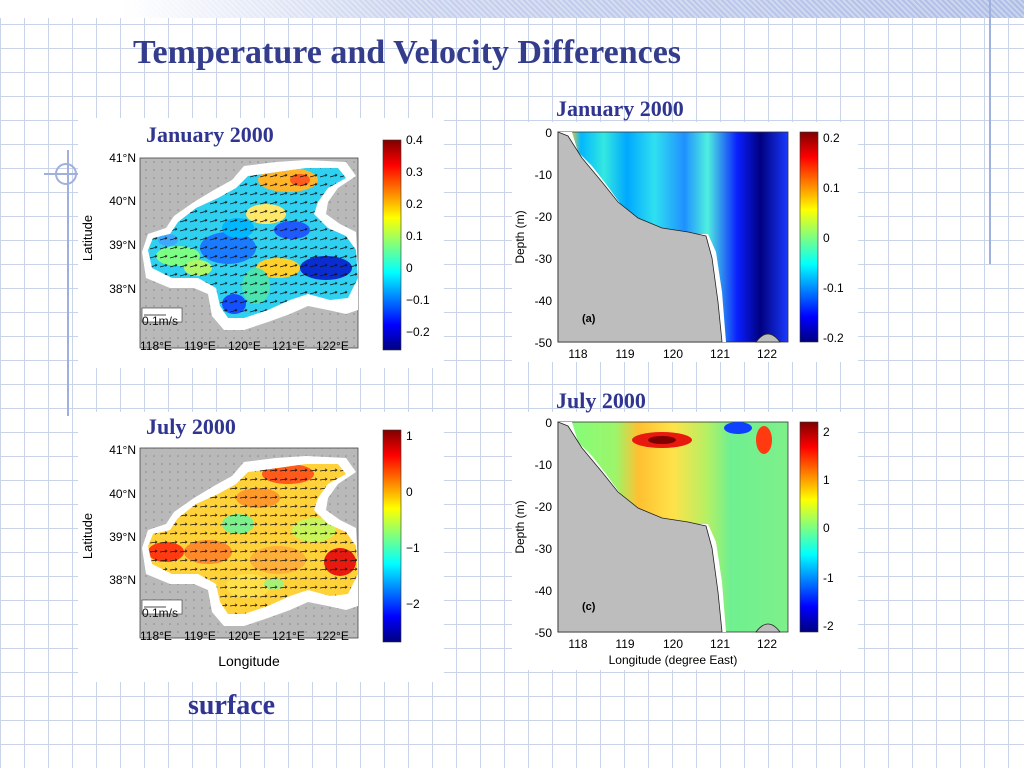 Image resolution: width=1024 pixels, height=768 pixels. What do you see at coordinates (413, 548) in the screenshot?
I see `colorbar-tick: −1` at bounding box center [413, 548].